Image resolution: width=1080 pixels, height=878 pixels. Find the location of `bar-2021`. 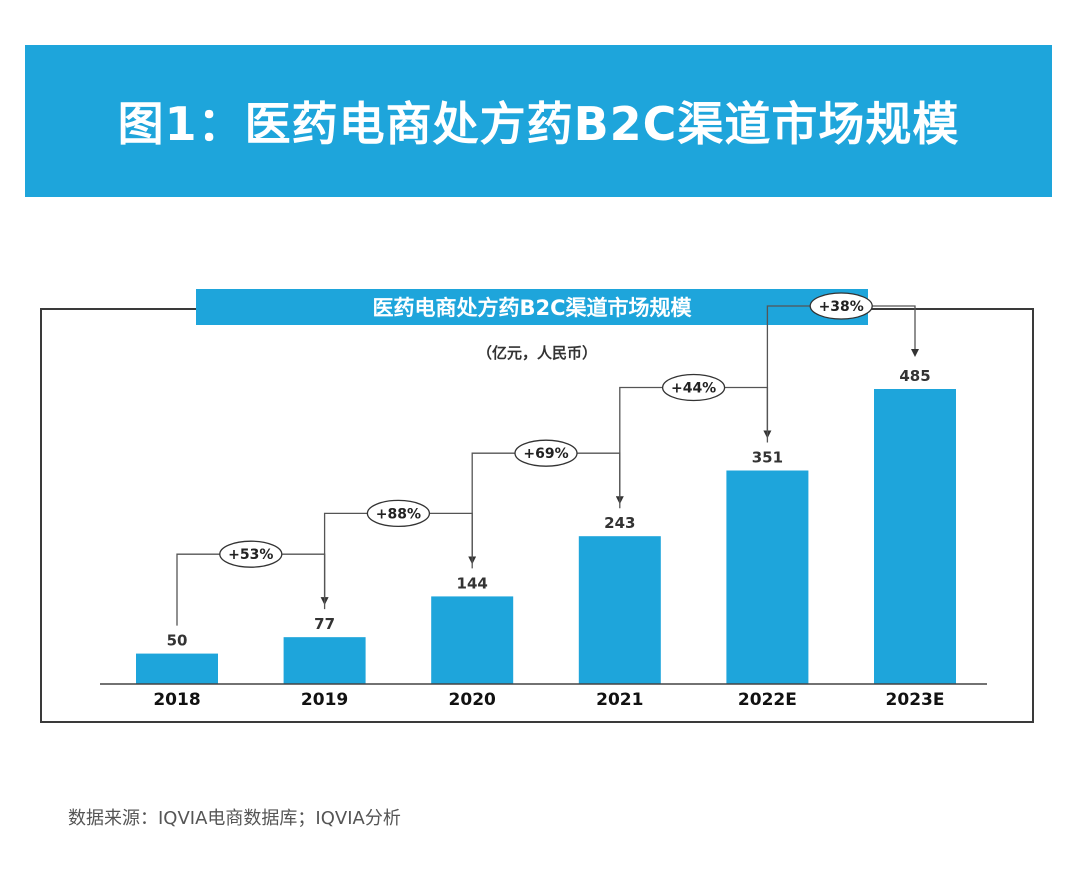

bar-2021 is located at coordinates (619, 610).